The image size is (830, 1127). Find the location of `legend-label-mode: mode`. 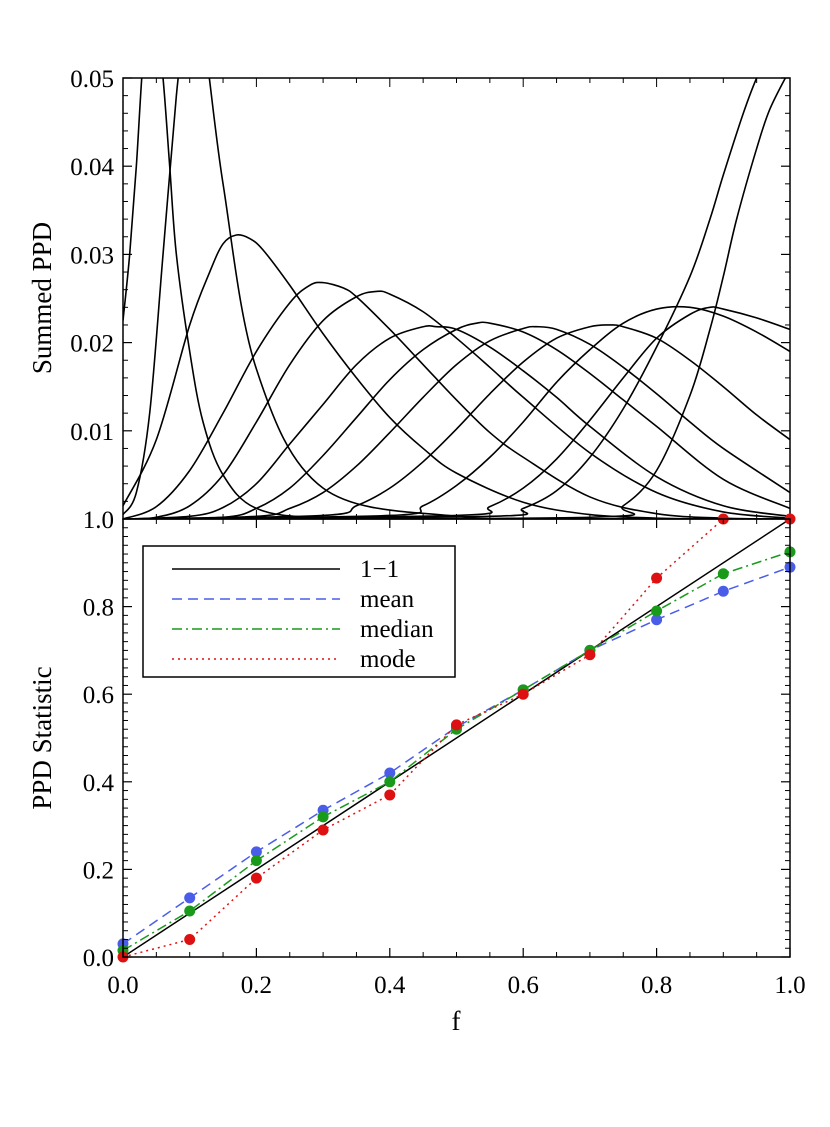

legend-label-mode: mode is located at coordinates (388, 659).